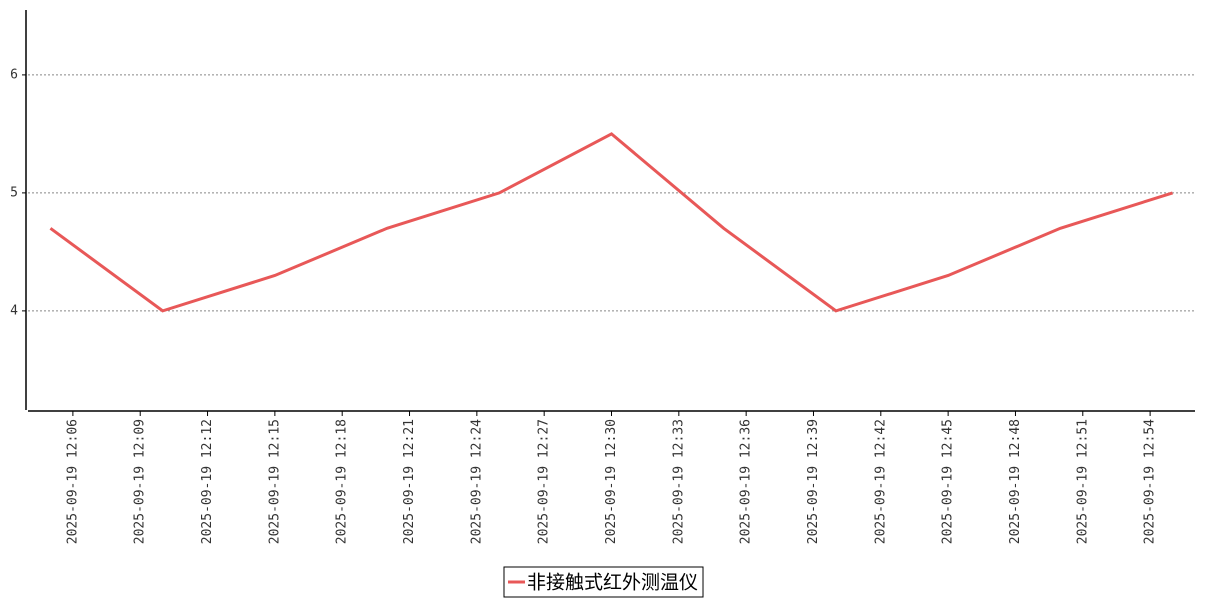  I want to click on x-tick-label: 2025-09-19 12:54, so click(1150, 481).